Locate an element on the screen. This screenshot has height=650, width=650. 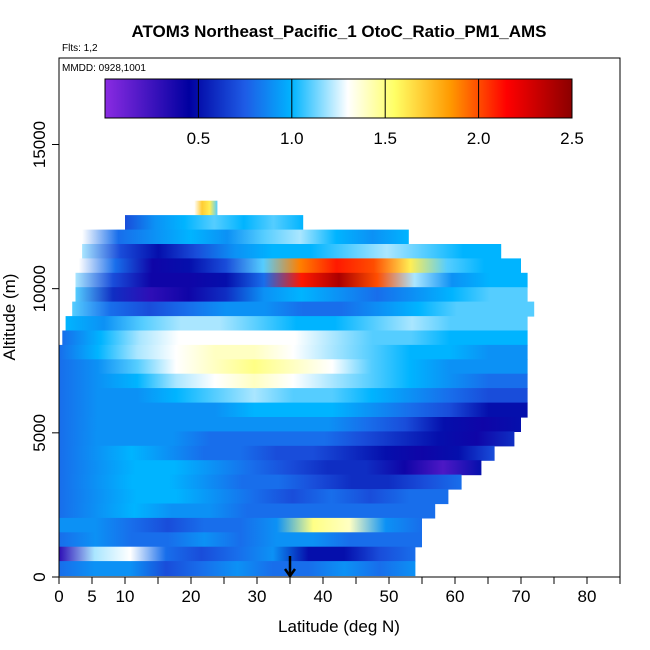
y-tick-label: 15000 is located at coordinates (39, 144).